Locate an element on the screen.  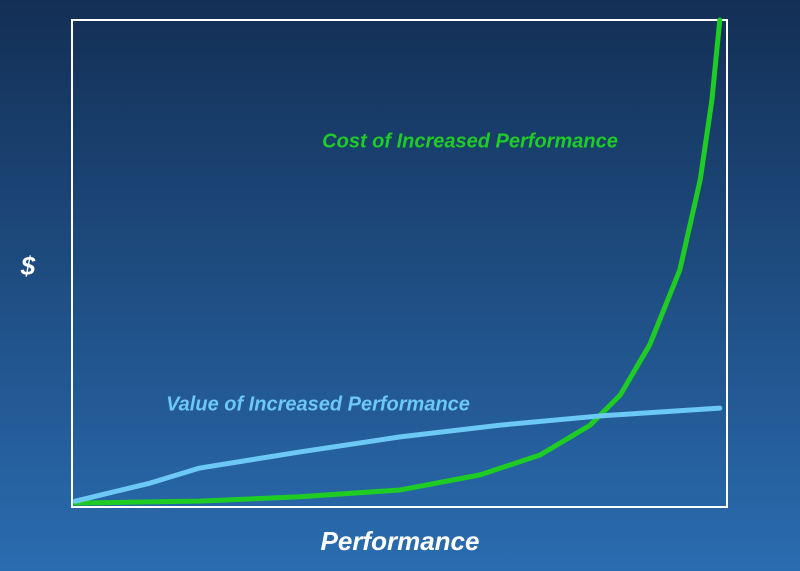
x-axis-label: Performance is located at coordinates (400, 541).